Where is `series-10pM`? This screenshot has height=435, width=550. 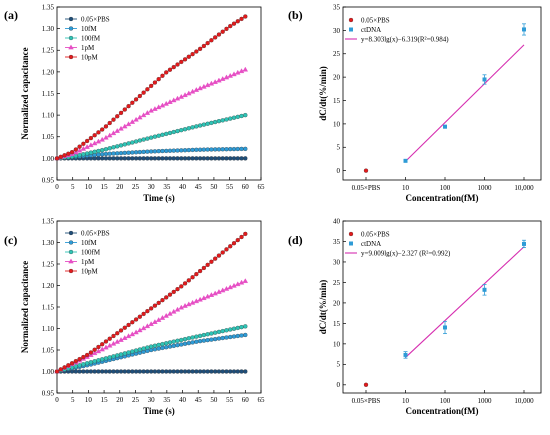 series-10pM is located at coordinates (151, 302).